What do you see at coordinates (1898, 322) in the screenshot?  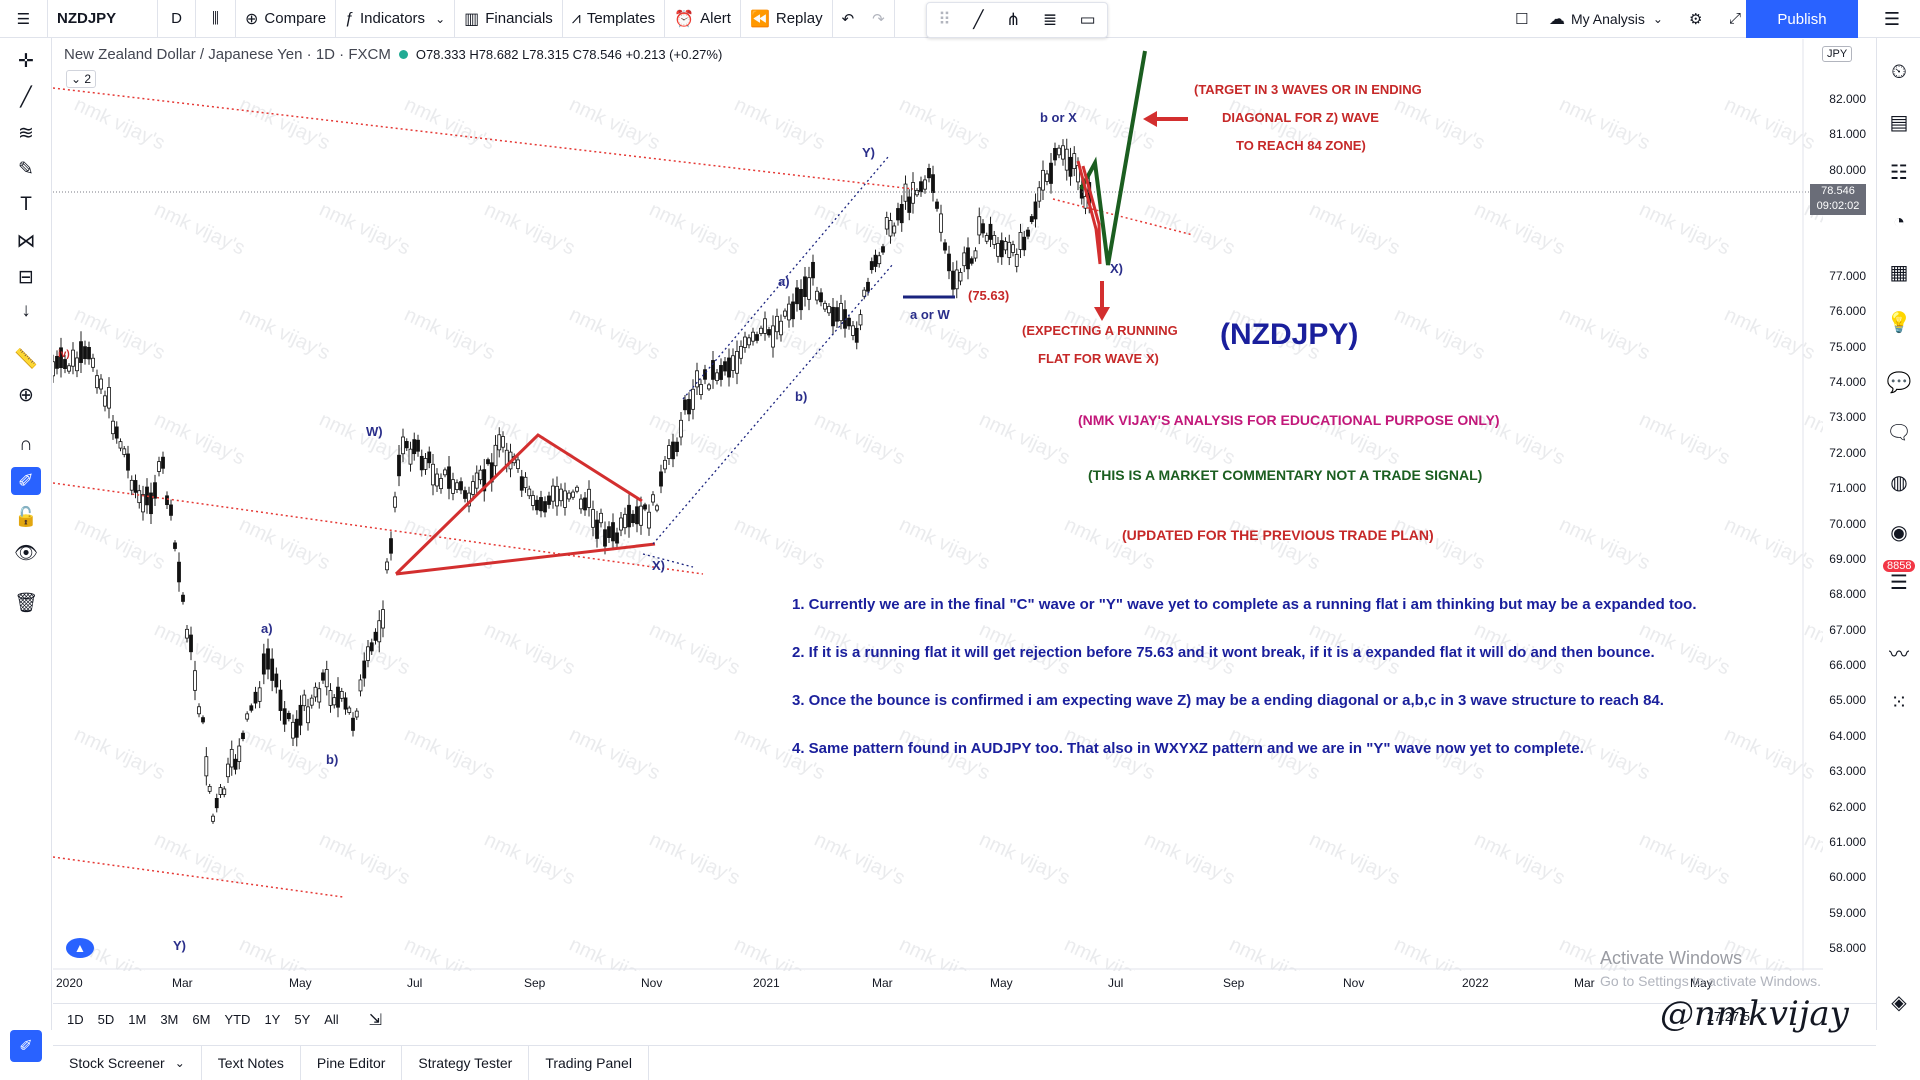 I see `ideas-button: 💡` at bounding box center [1898, 322].